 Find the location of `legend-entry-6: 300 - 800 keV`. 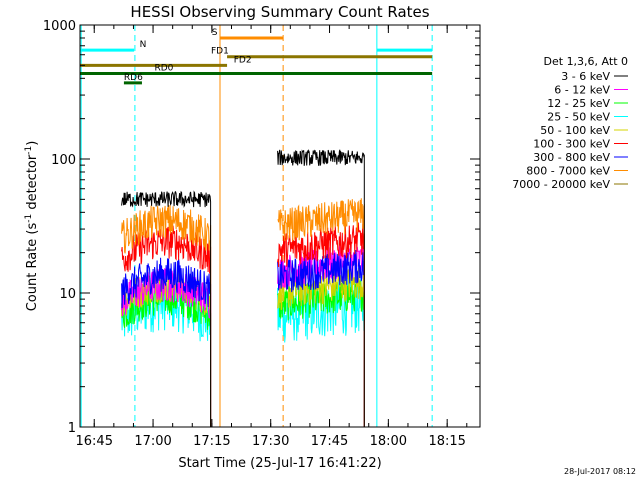

legend-entry-6: 300 - 800 keV is located at coordinates (571, 157).